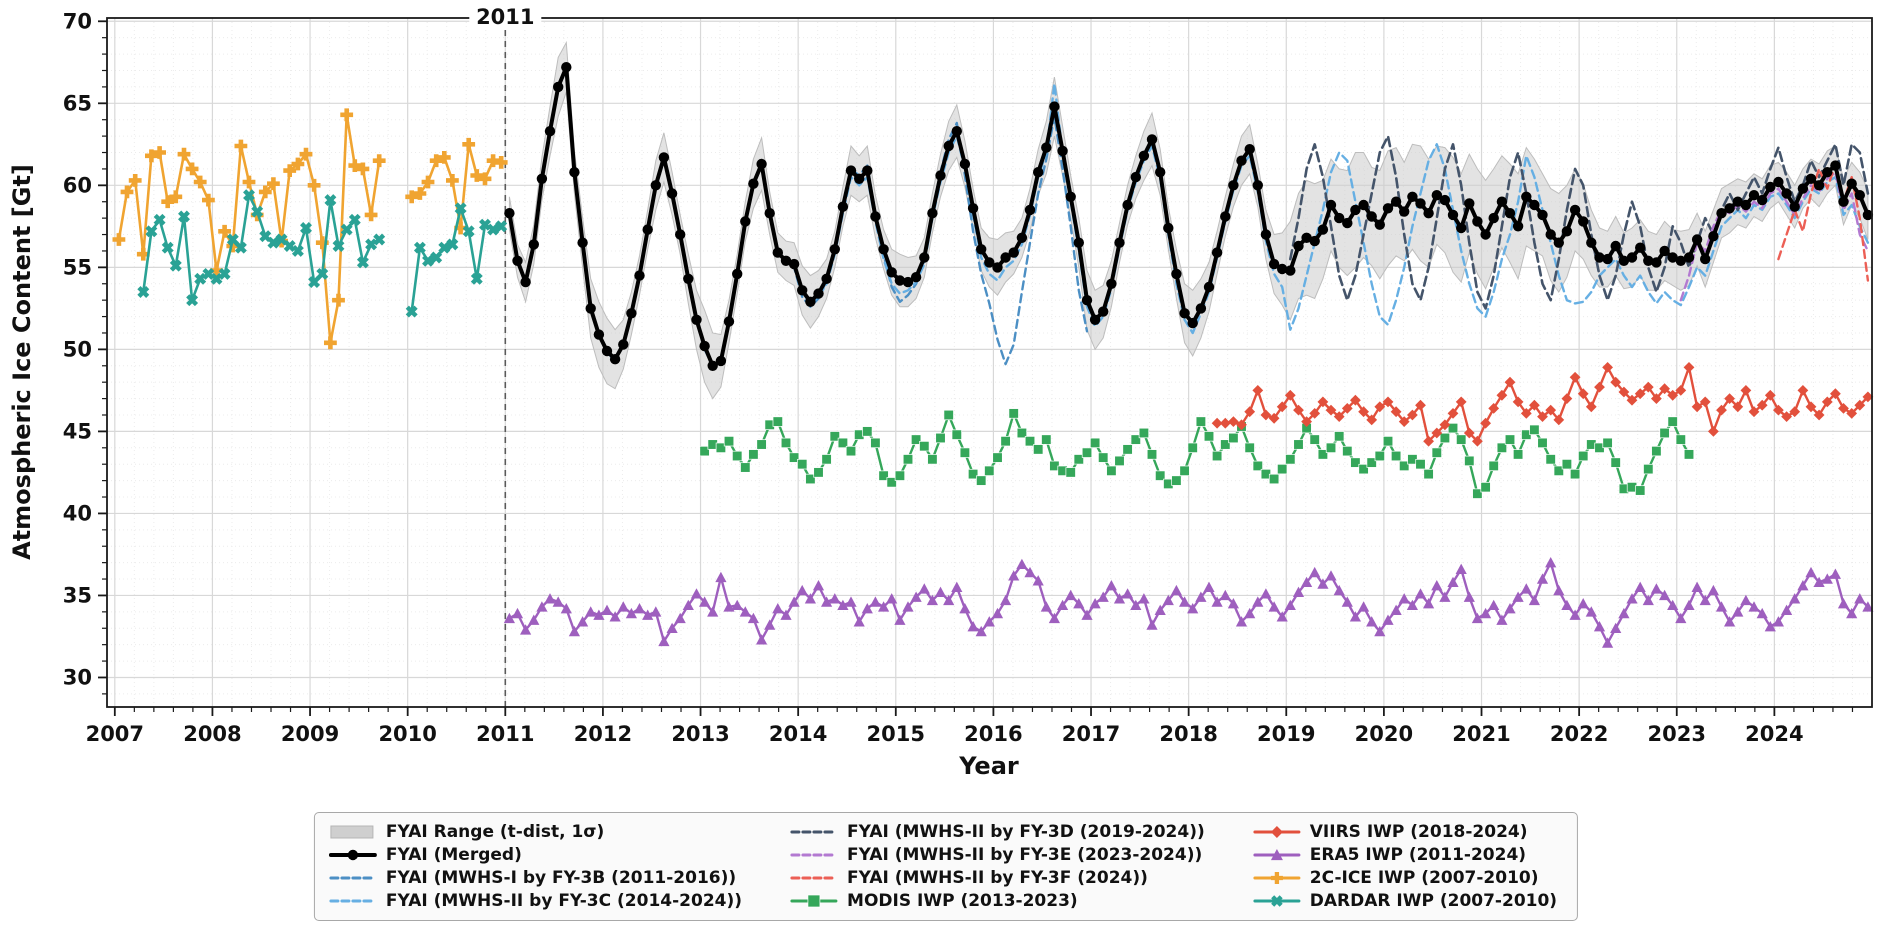 The width and height of the screenshot is (1892, 946). I want to click on legend-item-fy3e: FYAI (MWHS-II by FY-3E (2023-2024)), so click(997, 855).